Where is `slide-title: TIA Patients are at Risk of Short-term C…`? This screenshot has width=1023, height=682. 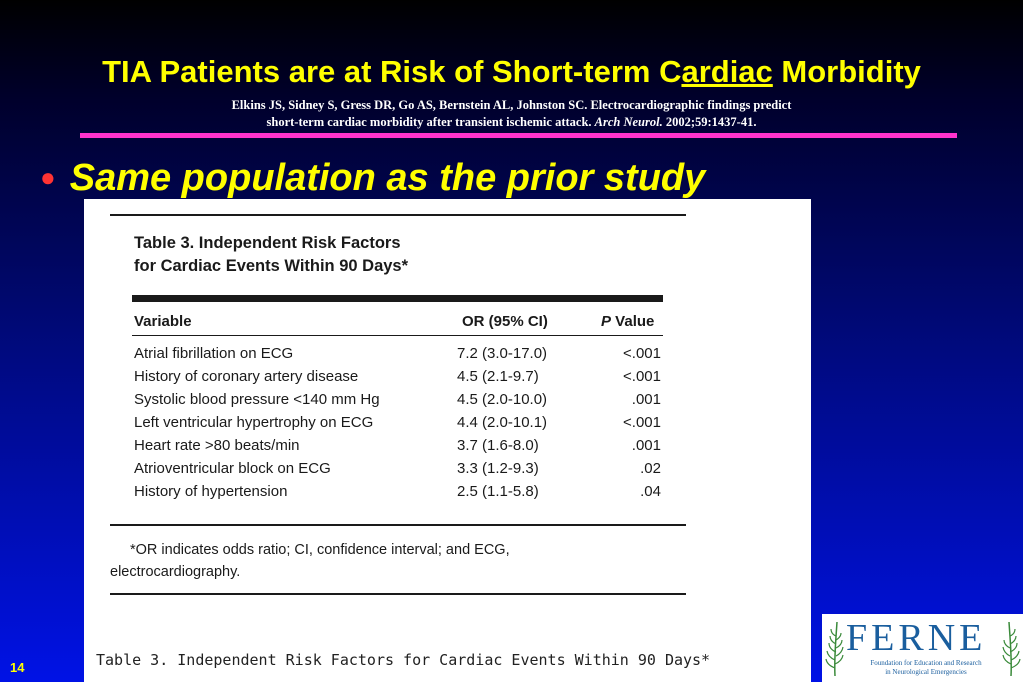 slide-title: TIA Patients are at Risk of Short-term C… is located at coordinates (511, 72).